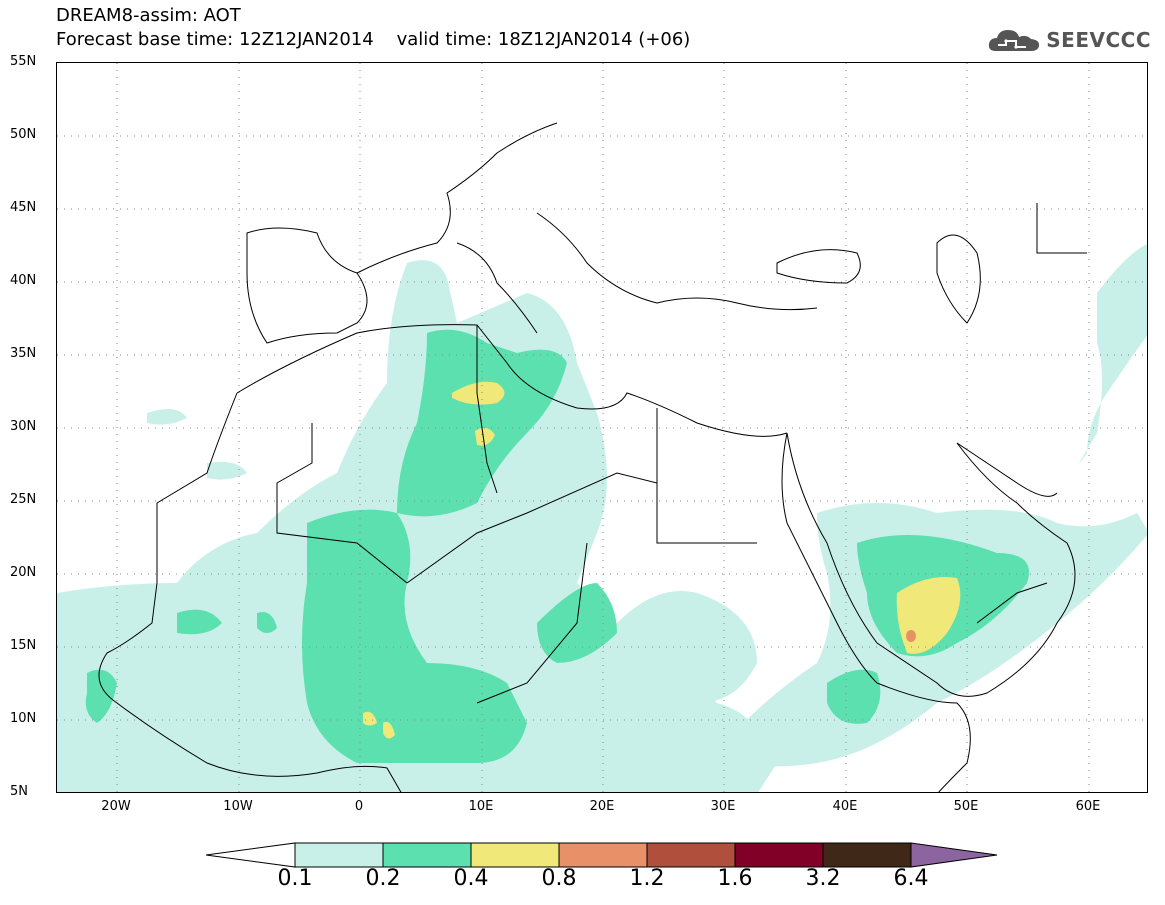 This screenshot has width=1165, height=905. What do you see at coordinates (723, 806) in the screenshot?
I see `lon-label-30e: 30E` at bounding box center [723, 806].